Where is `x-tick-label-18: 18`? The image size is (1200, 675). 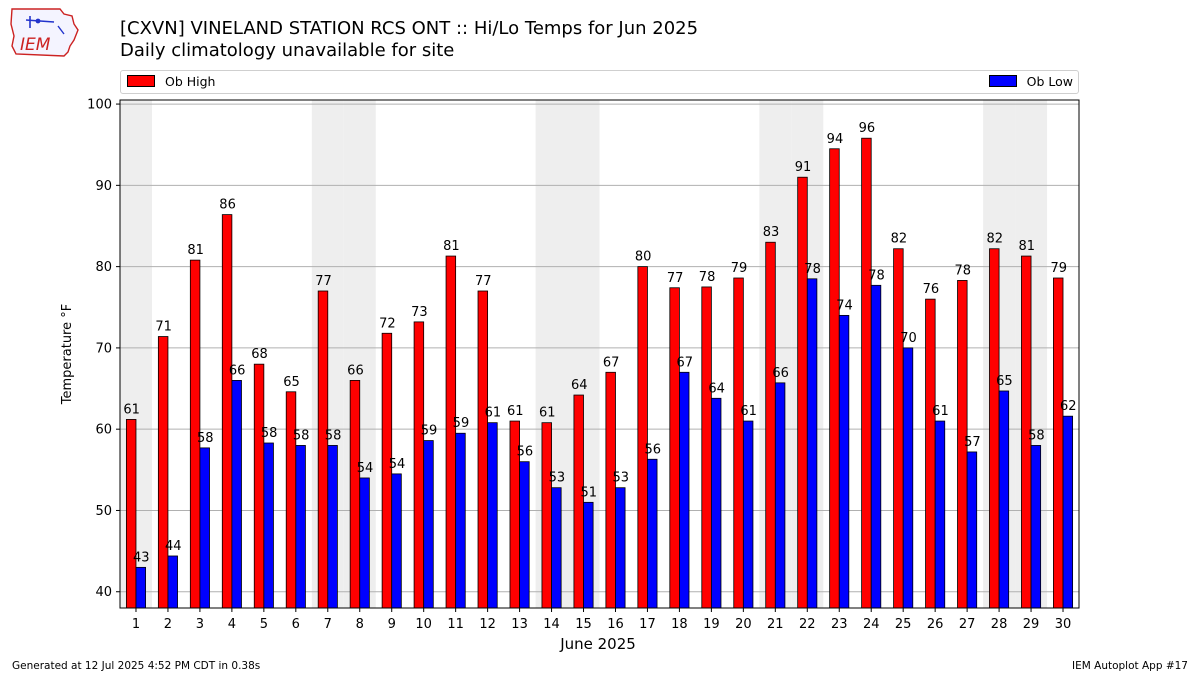
x-tick-label-18: 18 is located at coordinates (679, 624).